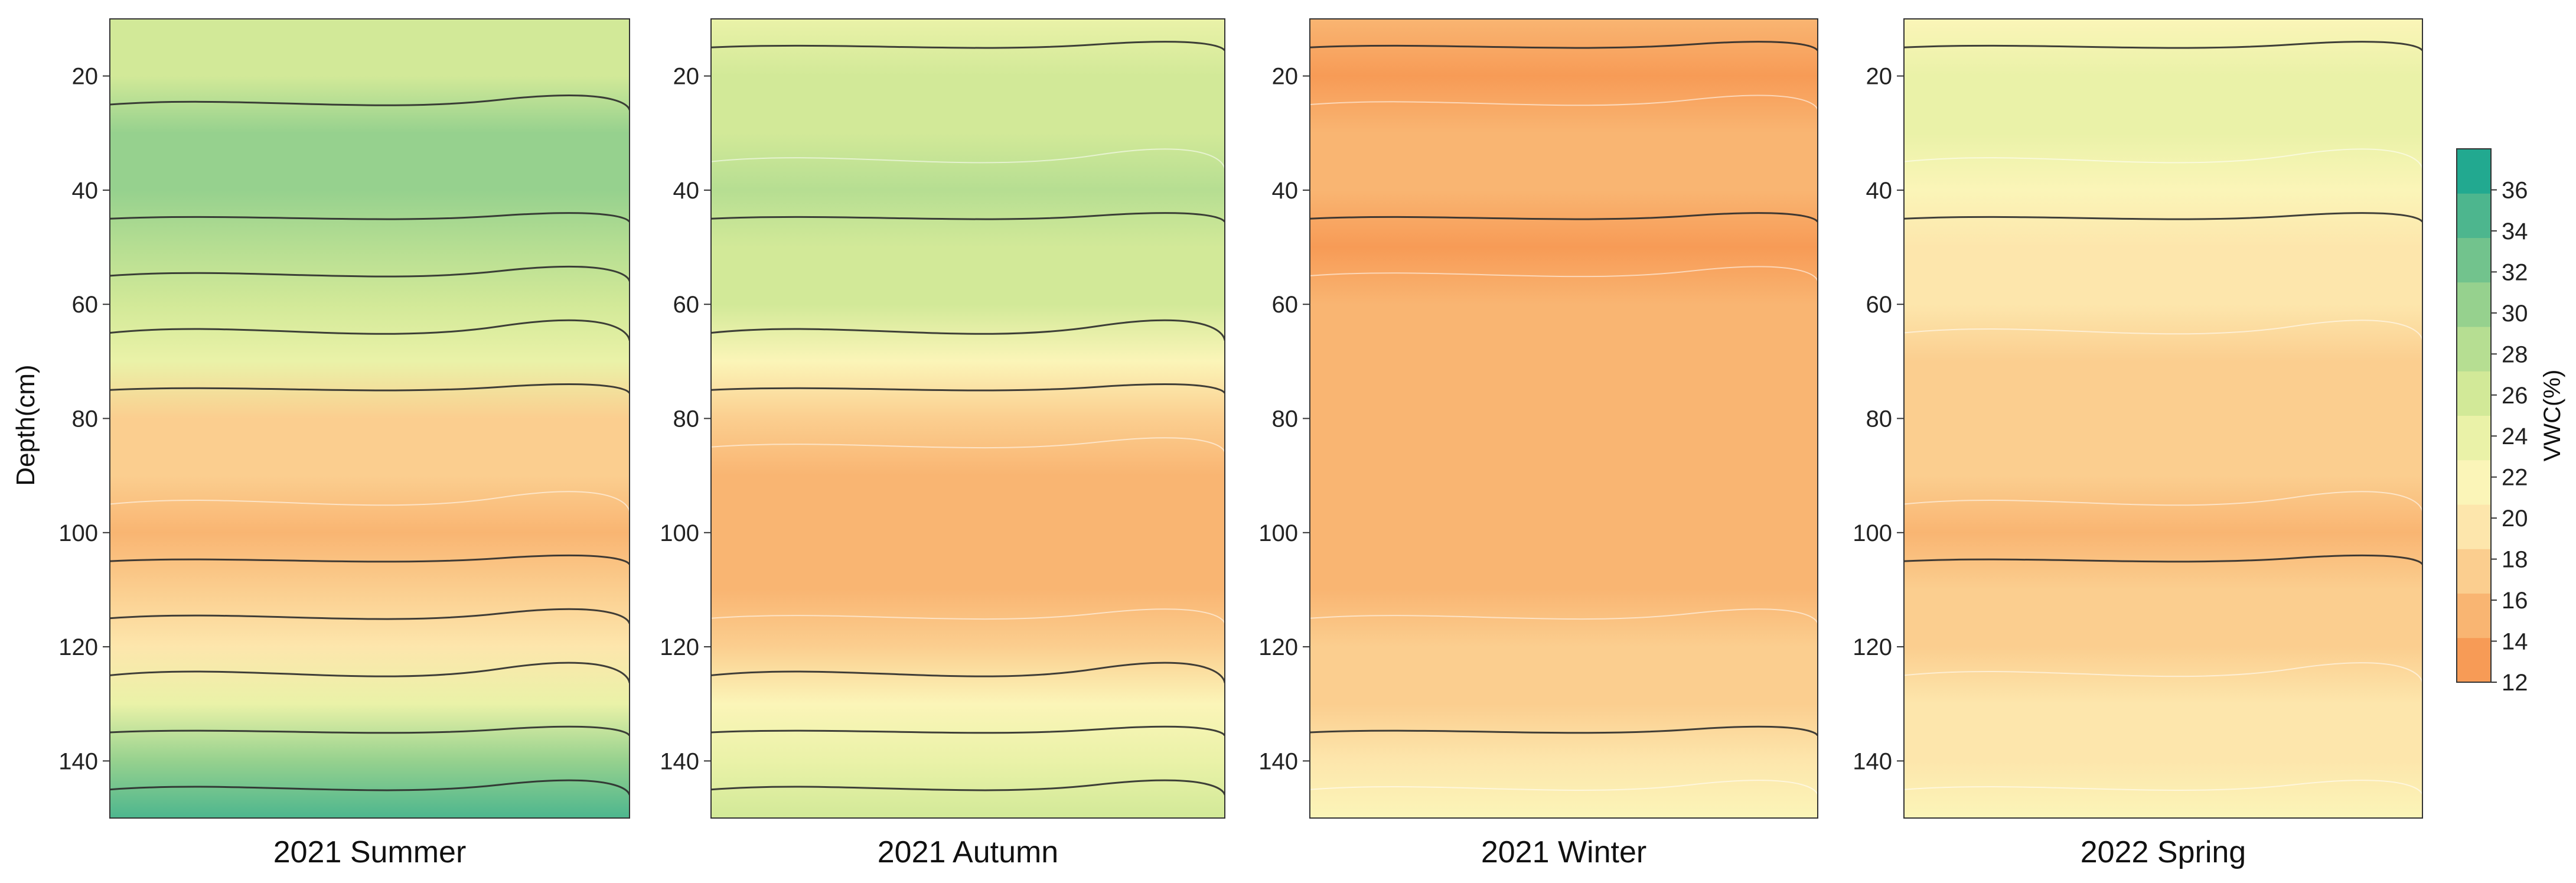 Image resolution: width=2576 pixels, height=883 pixels. I want to click on colorbar: 12 14 16 18 20 22 24 26 28 30 32 34 36 VWC(%), so click(2510, 422).